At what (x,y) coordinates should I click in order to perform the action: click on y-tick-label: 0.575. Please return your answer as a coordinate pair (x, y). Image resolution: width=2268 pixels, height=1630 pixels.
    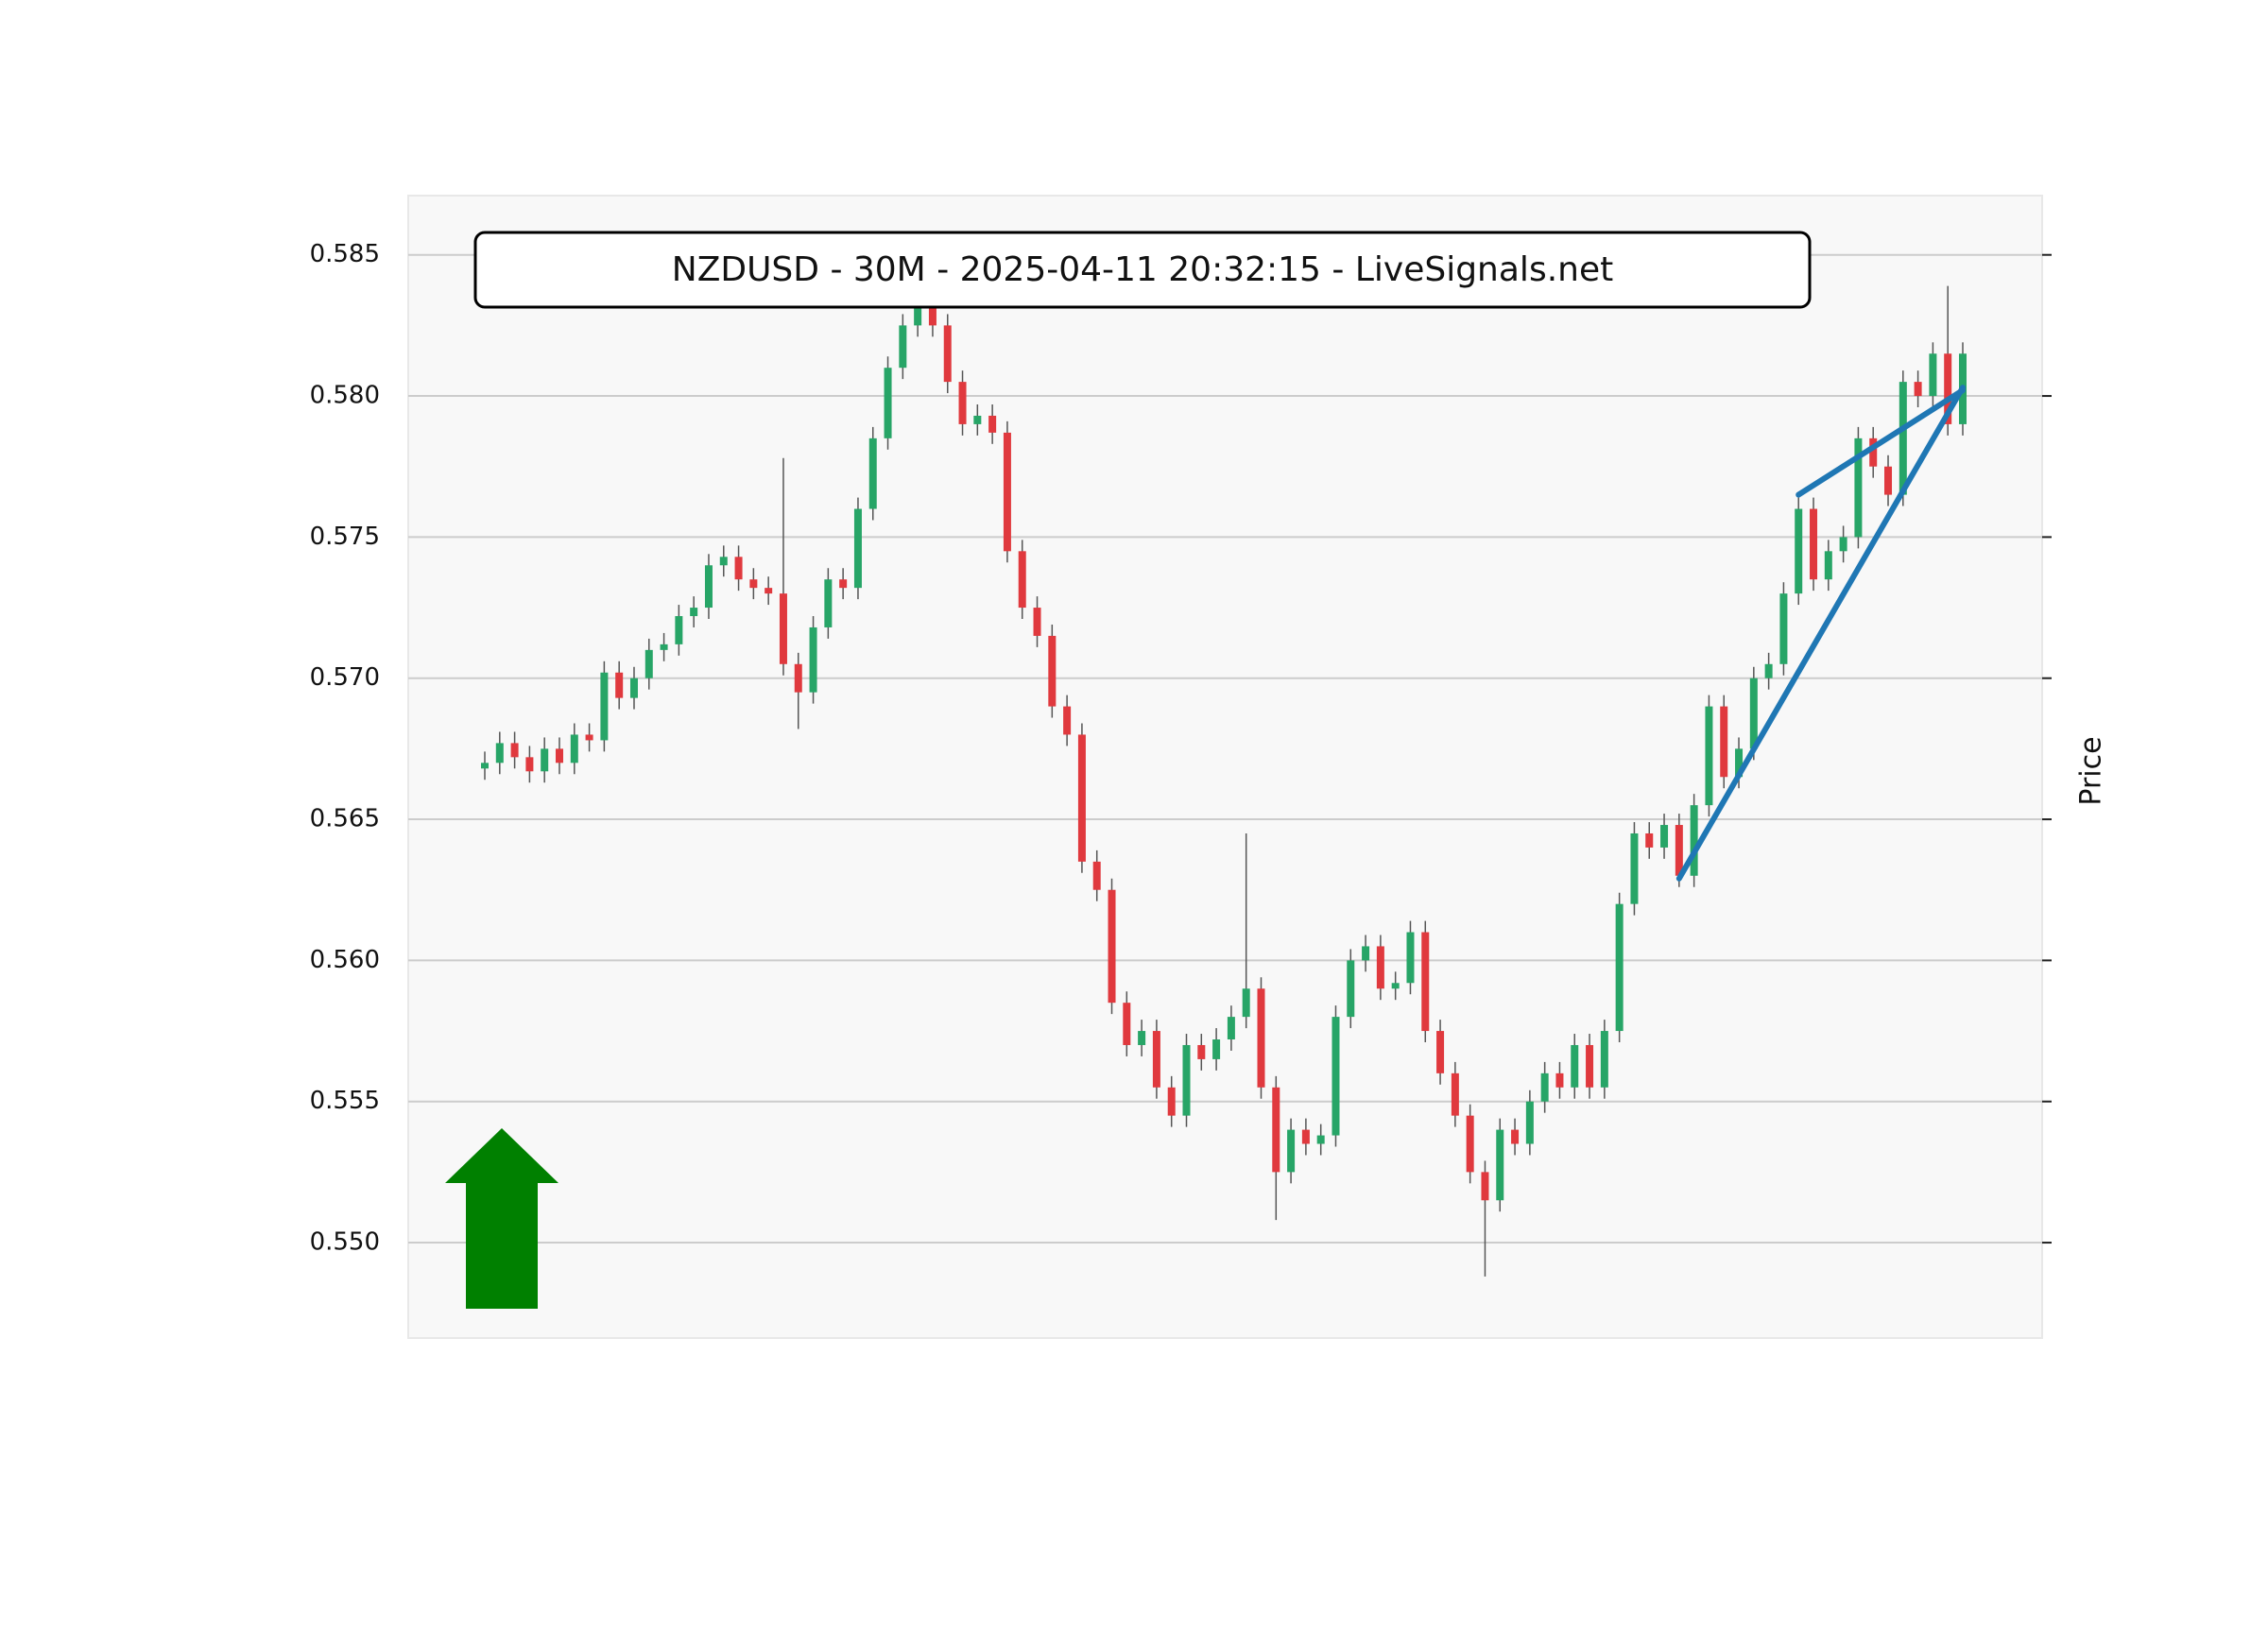
    Looking at the image, I should click on (345, 537).